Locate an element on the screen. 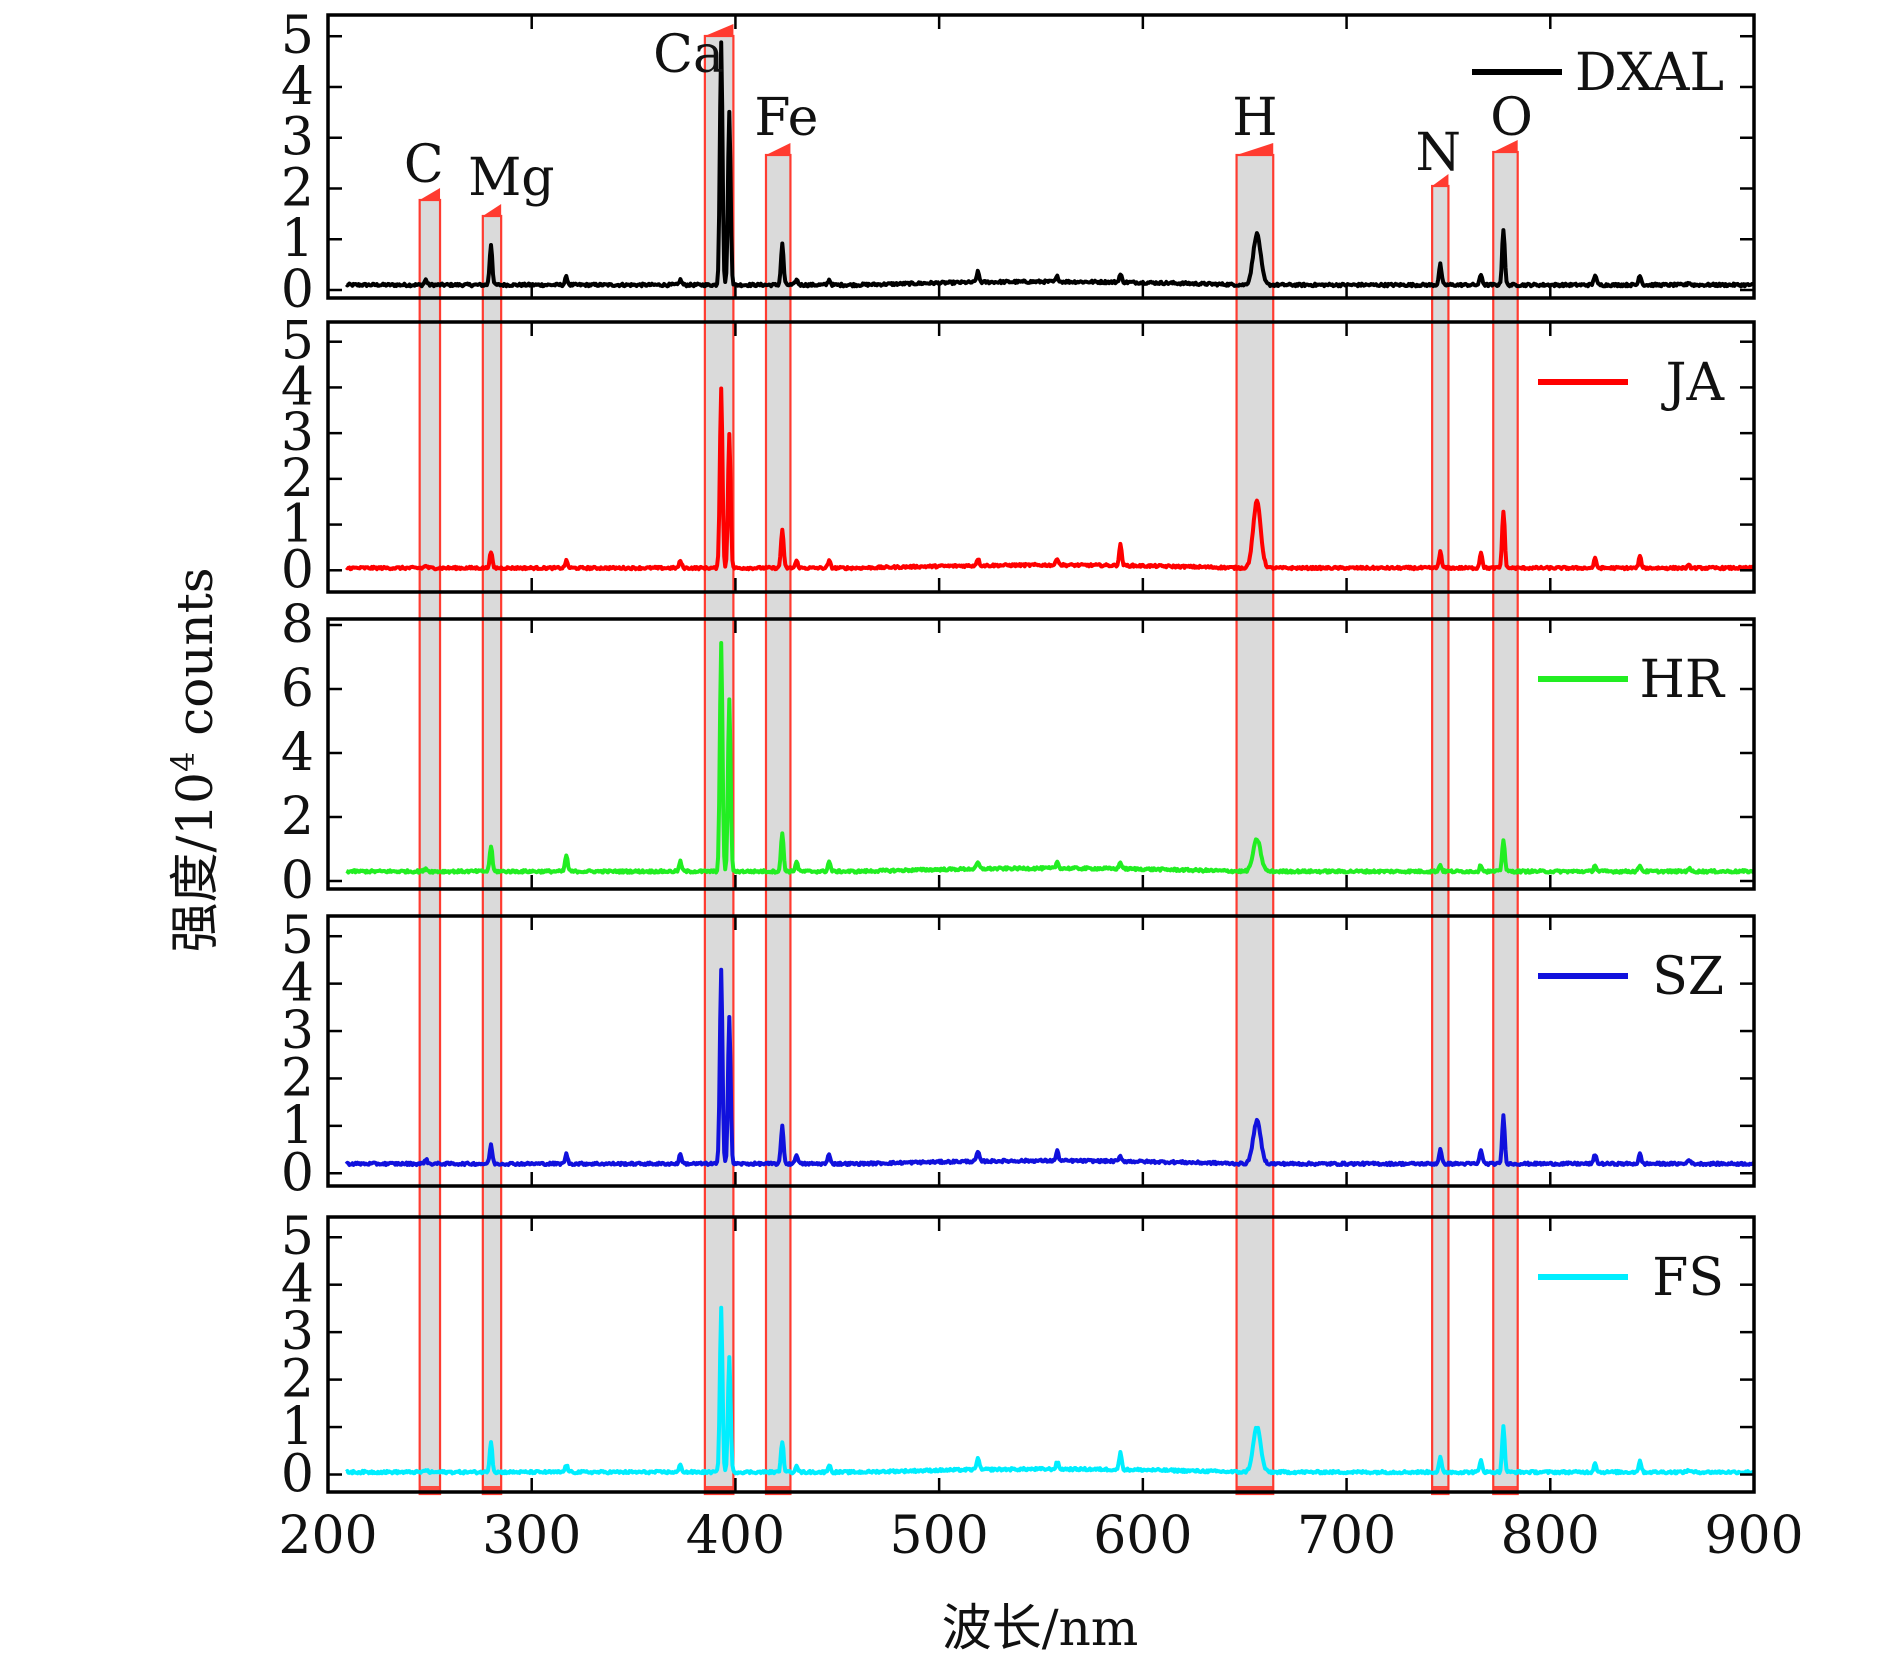  ytick-label-hr: 4 is located at coordinates (297, 753).